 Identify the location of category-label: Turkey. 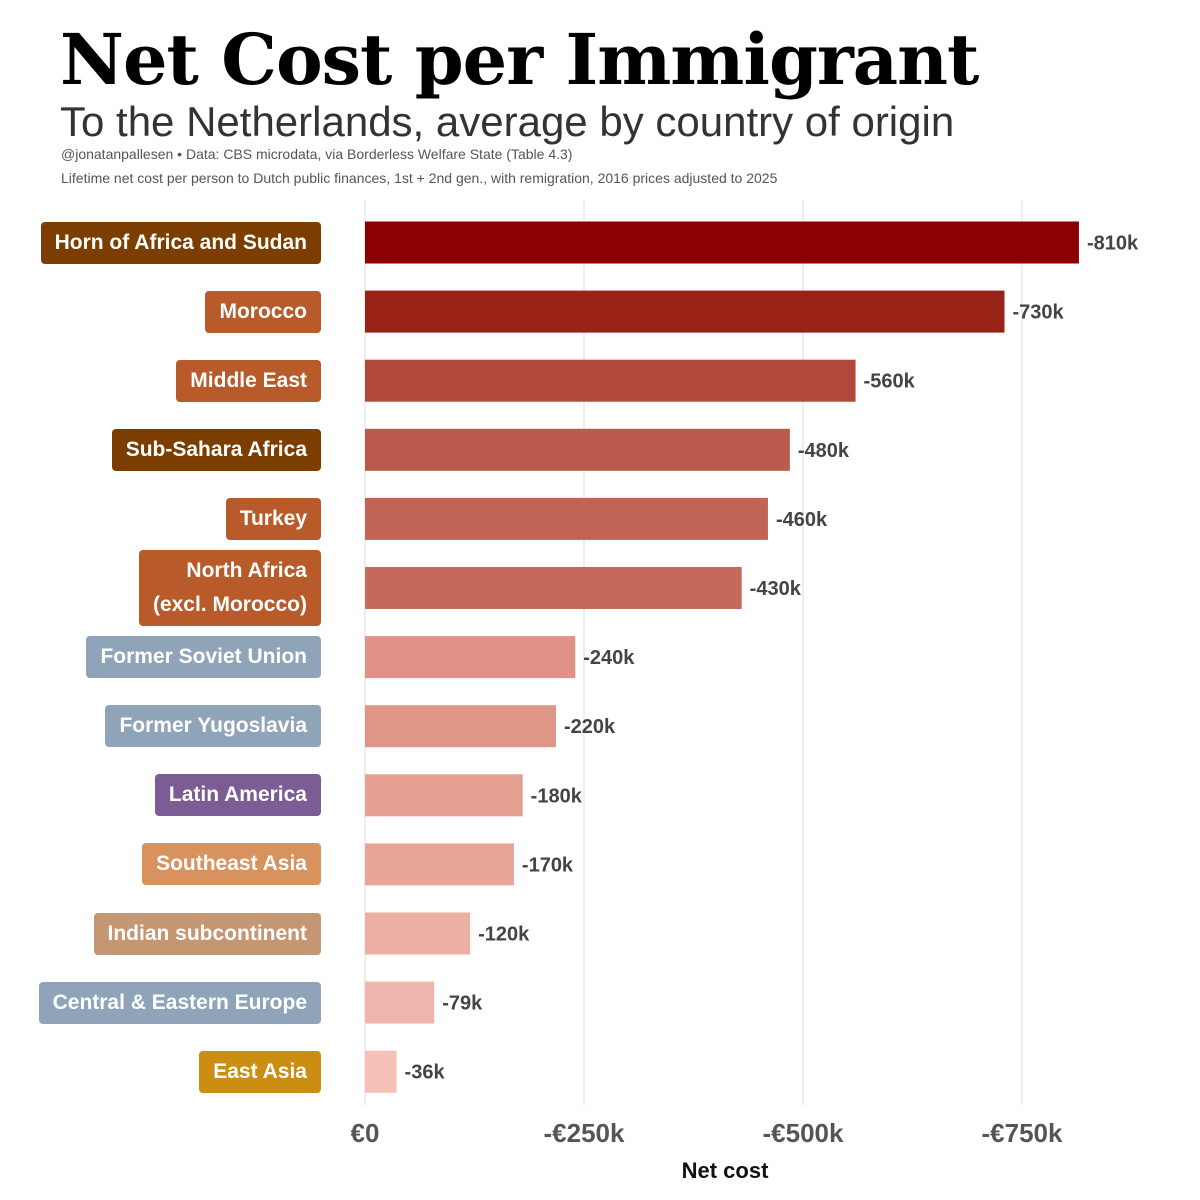
(273, 518).